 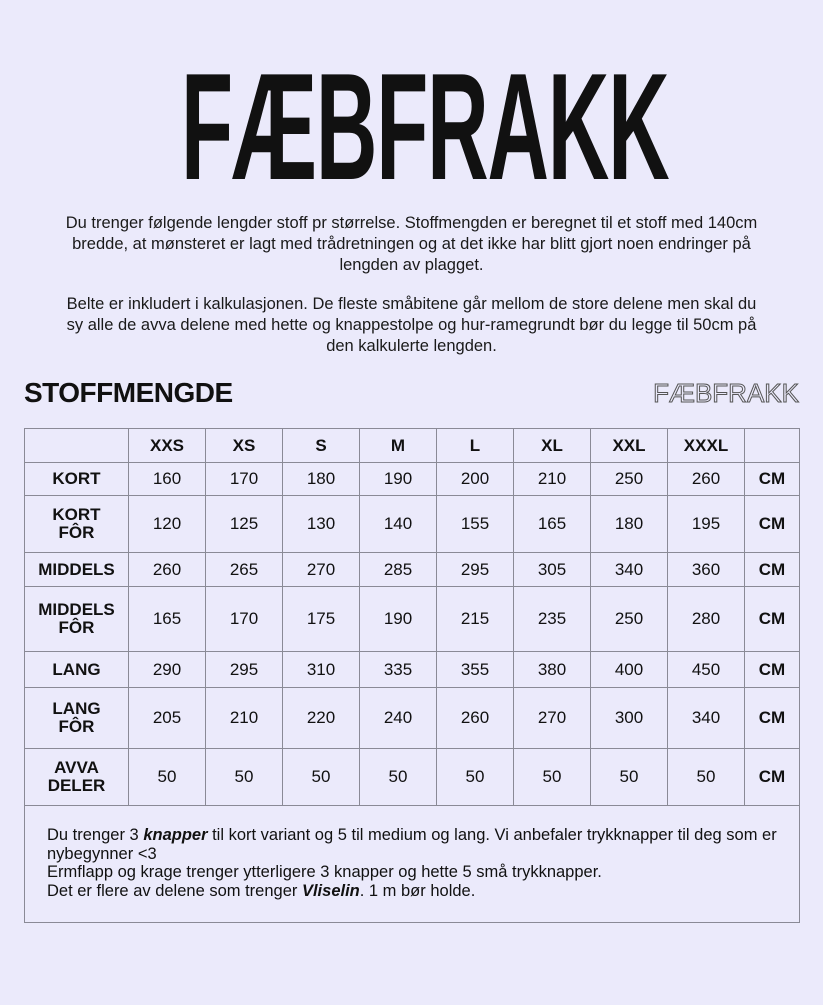 What do you see at coordinates (76, 708) in the screenshot?
I see `row-label-line: LANG` at bounding box center [76, 708].